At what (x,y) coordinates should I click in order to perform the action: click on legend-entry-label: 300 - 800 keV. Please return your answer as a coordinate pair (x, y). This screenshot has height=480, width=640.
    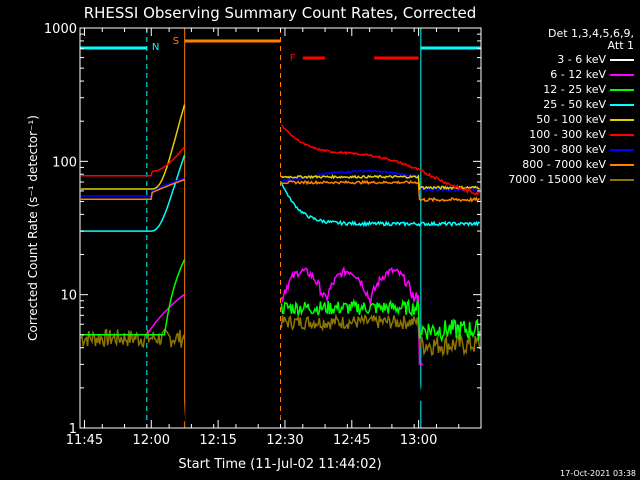
    Looking at the image, I should click on (567, 149).